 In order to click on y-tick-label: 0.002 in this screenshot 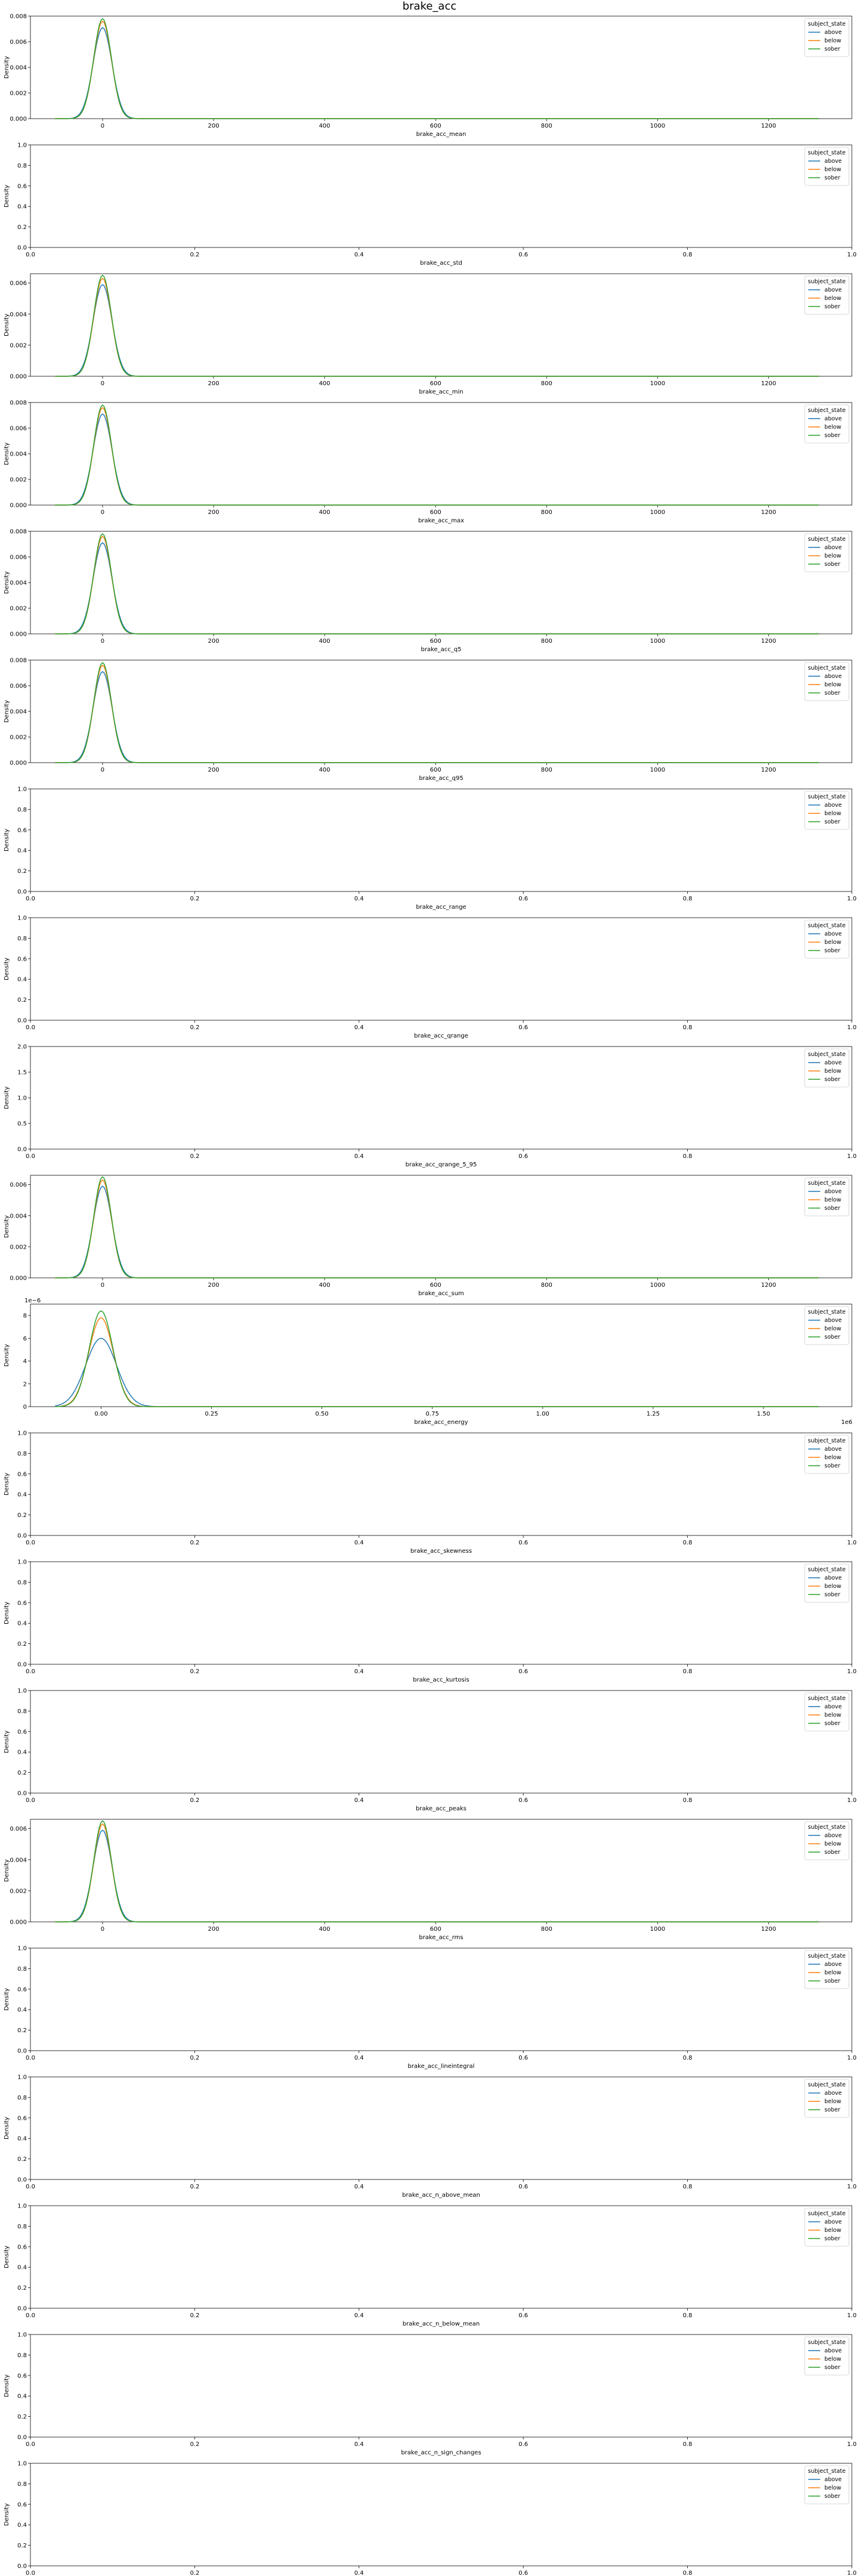, I will do `click(18, 346)`.